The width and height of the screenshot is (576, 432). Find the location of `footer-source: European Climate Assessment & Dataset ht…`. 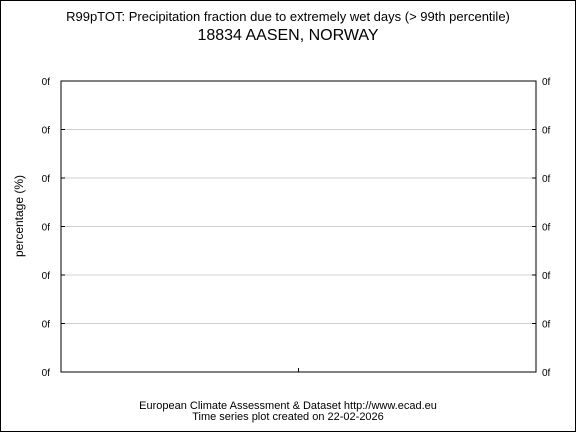

footer-source: European Climate Assessment & Dataset ht… is located at coordinates (288, 406).